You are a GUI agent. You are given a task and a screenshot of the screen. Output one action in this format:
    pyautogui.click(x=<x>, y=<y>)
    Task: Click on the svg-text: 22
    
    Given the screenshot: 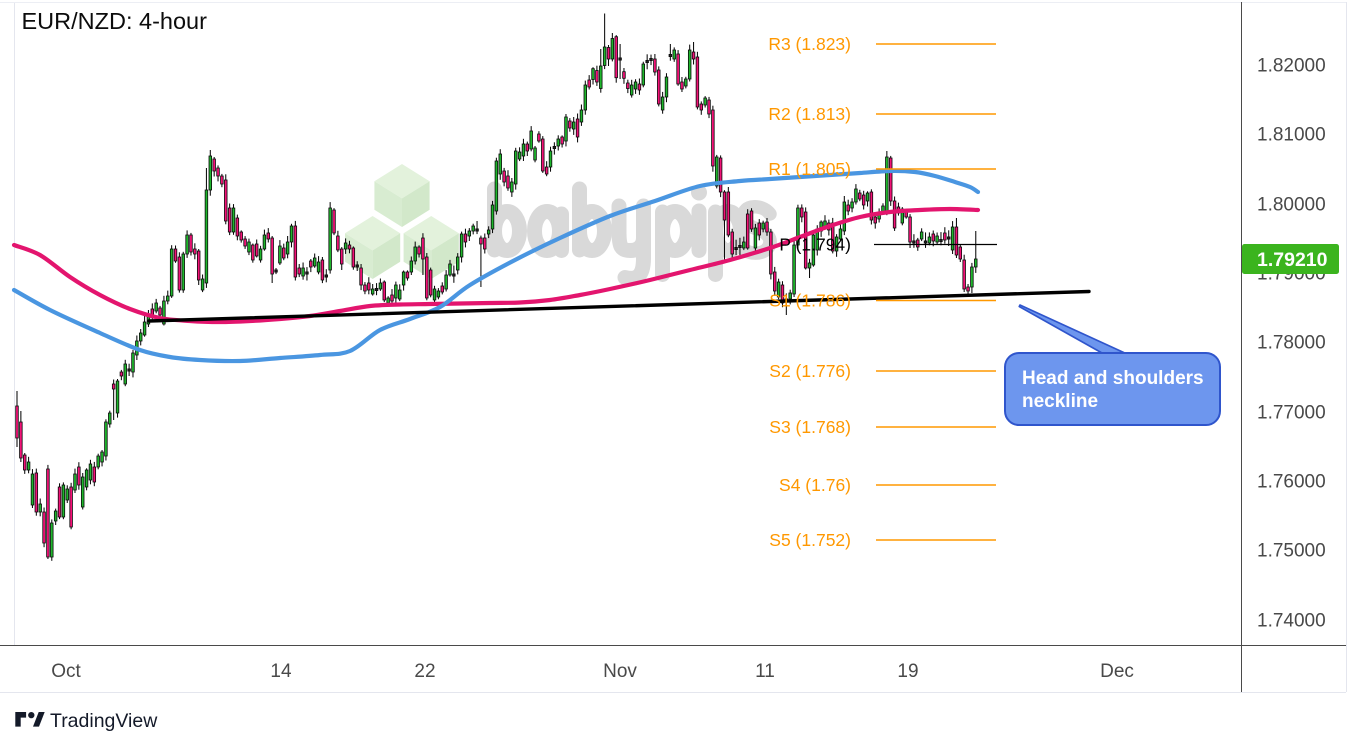 What is the action you would take?
    pyautogui.click(x=424, y=671)
    